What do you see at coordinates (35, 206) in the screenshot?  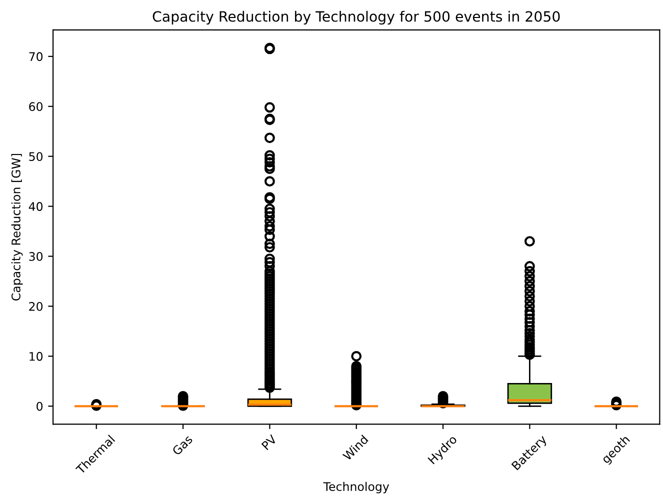 I see `y-tick-label: 40` at bounding box center [35, 206].